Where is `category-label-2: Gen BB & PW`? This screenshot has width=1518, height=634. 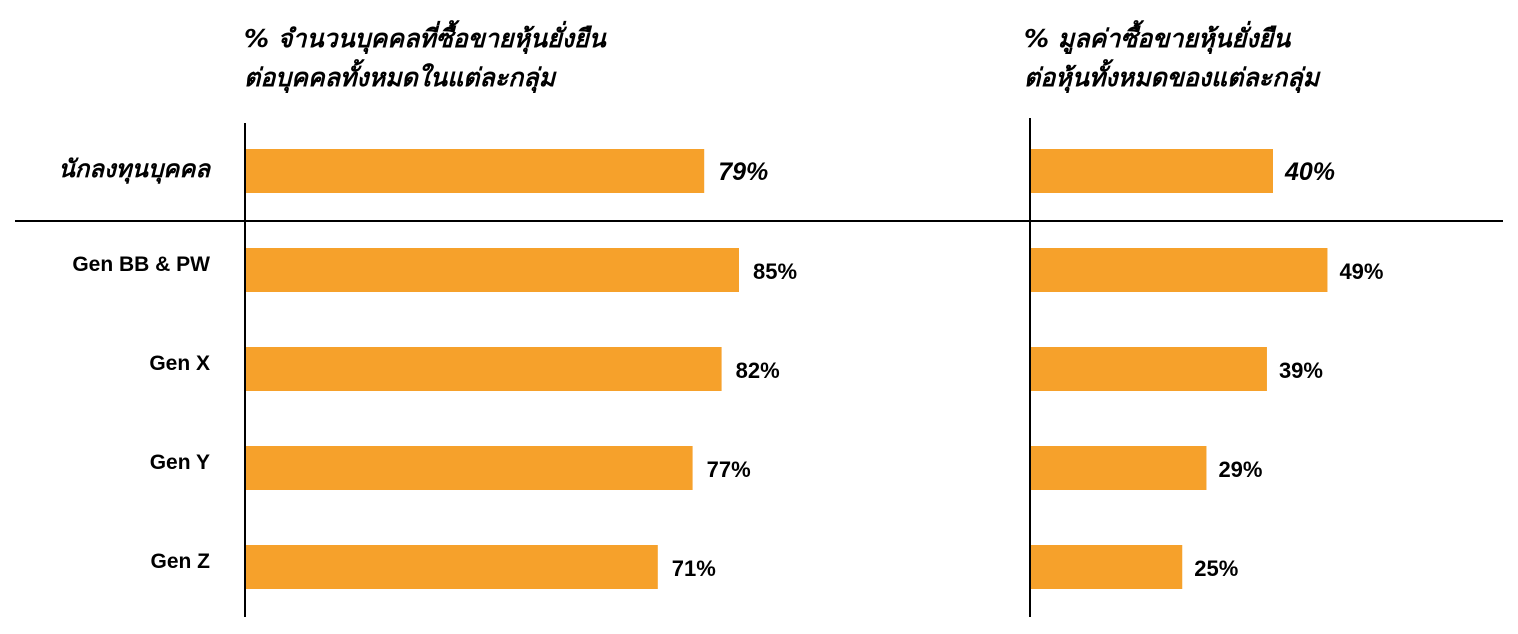 category-label-2: Gen BB & PW is located at coordinates (141, 264).